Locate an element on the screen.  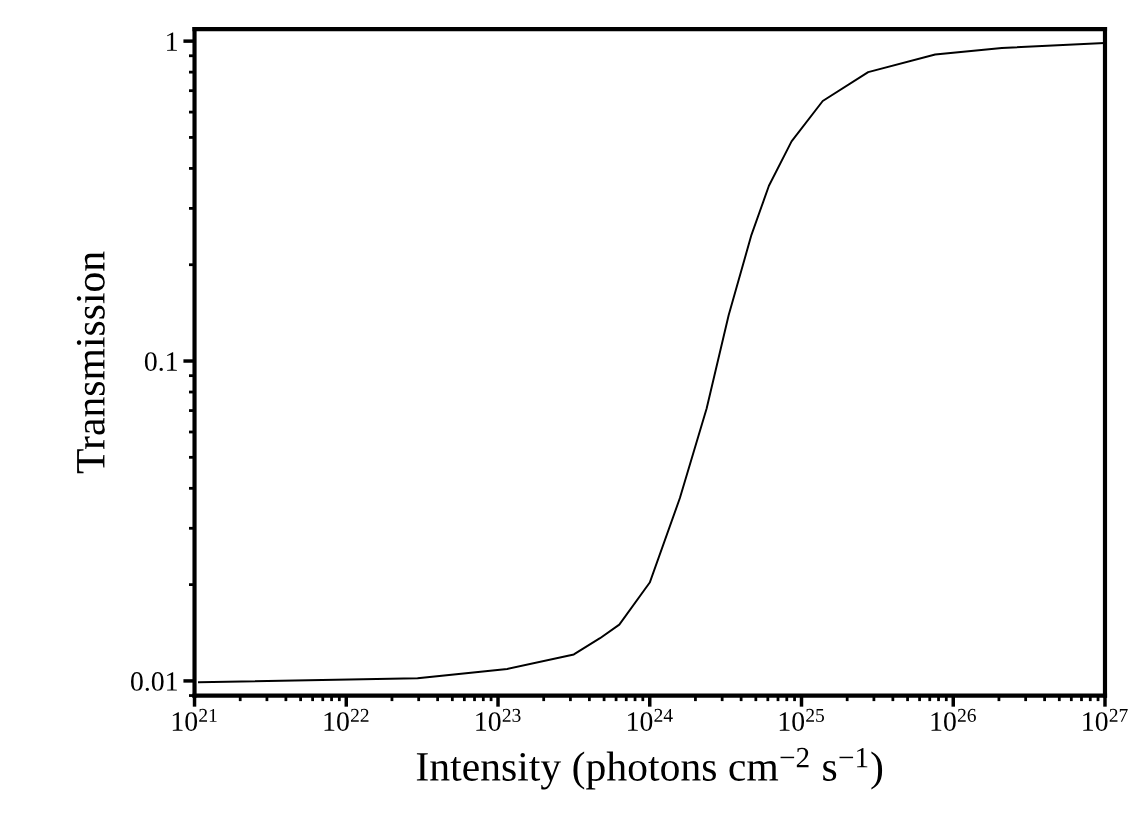
y-axis-title: Transmission is located at coordinates (90, 362).